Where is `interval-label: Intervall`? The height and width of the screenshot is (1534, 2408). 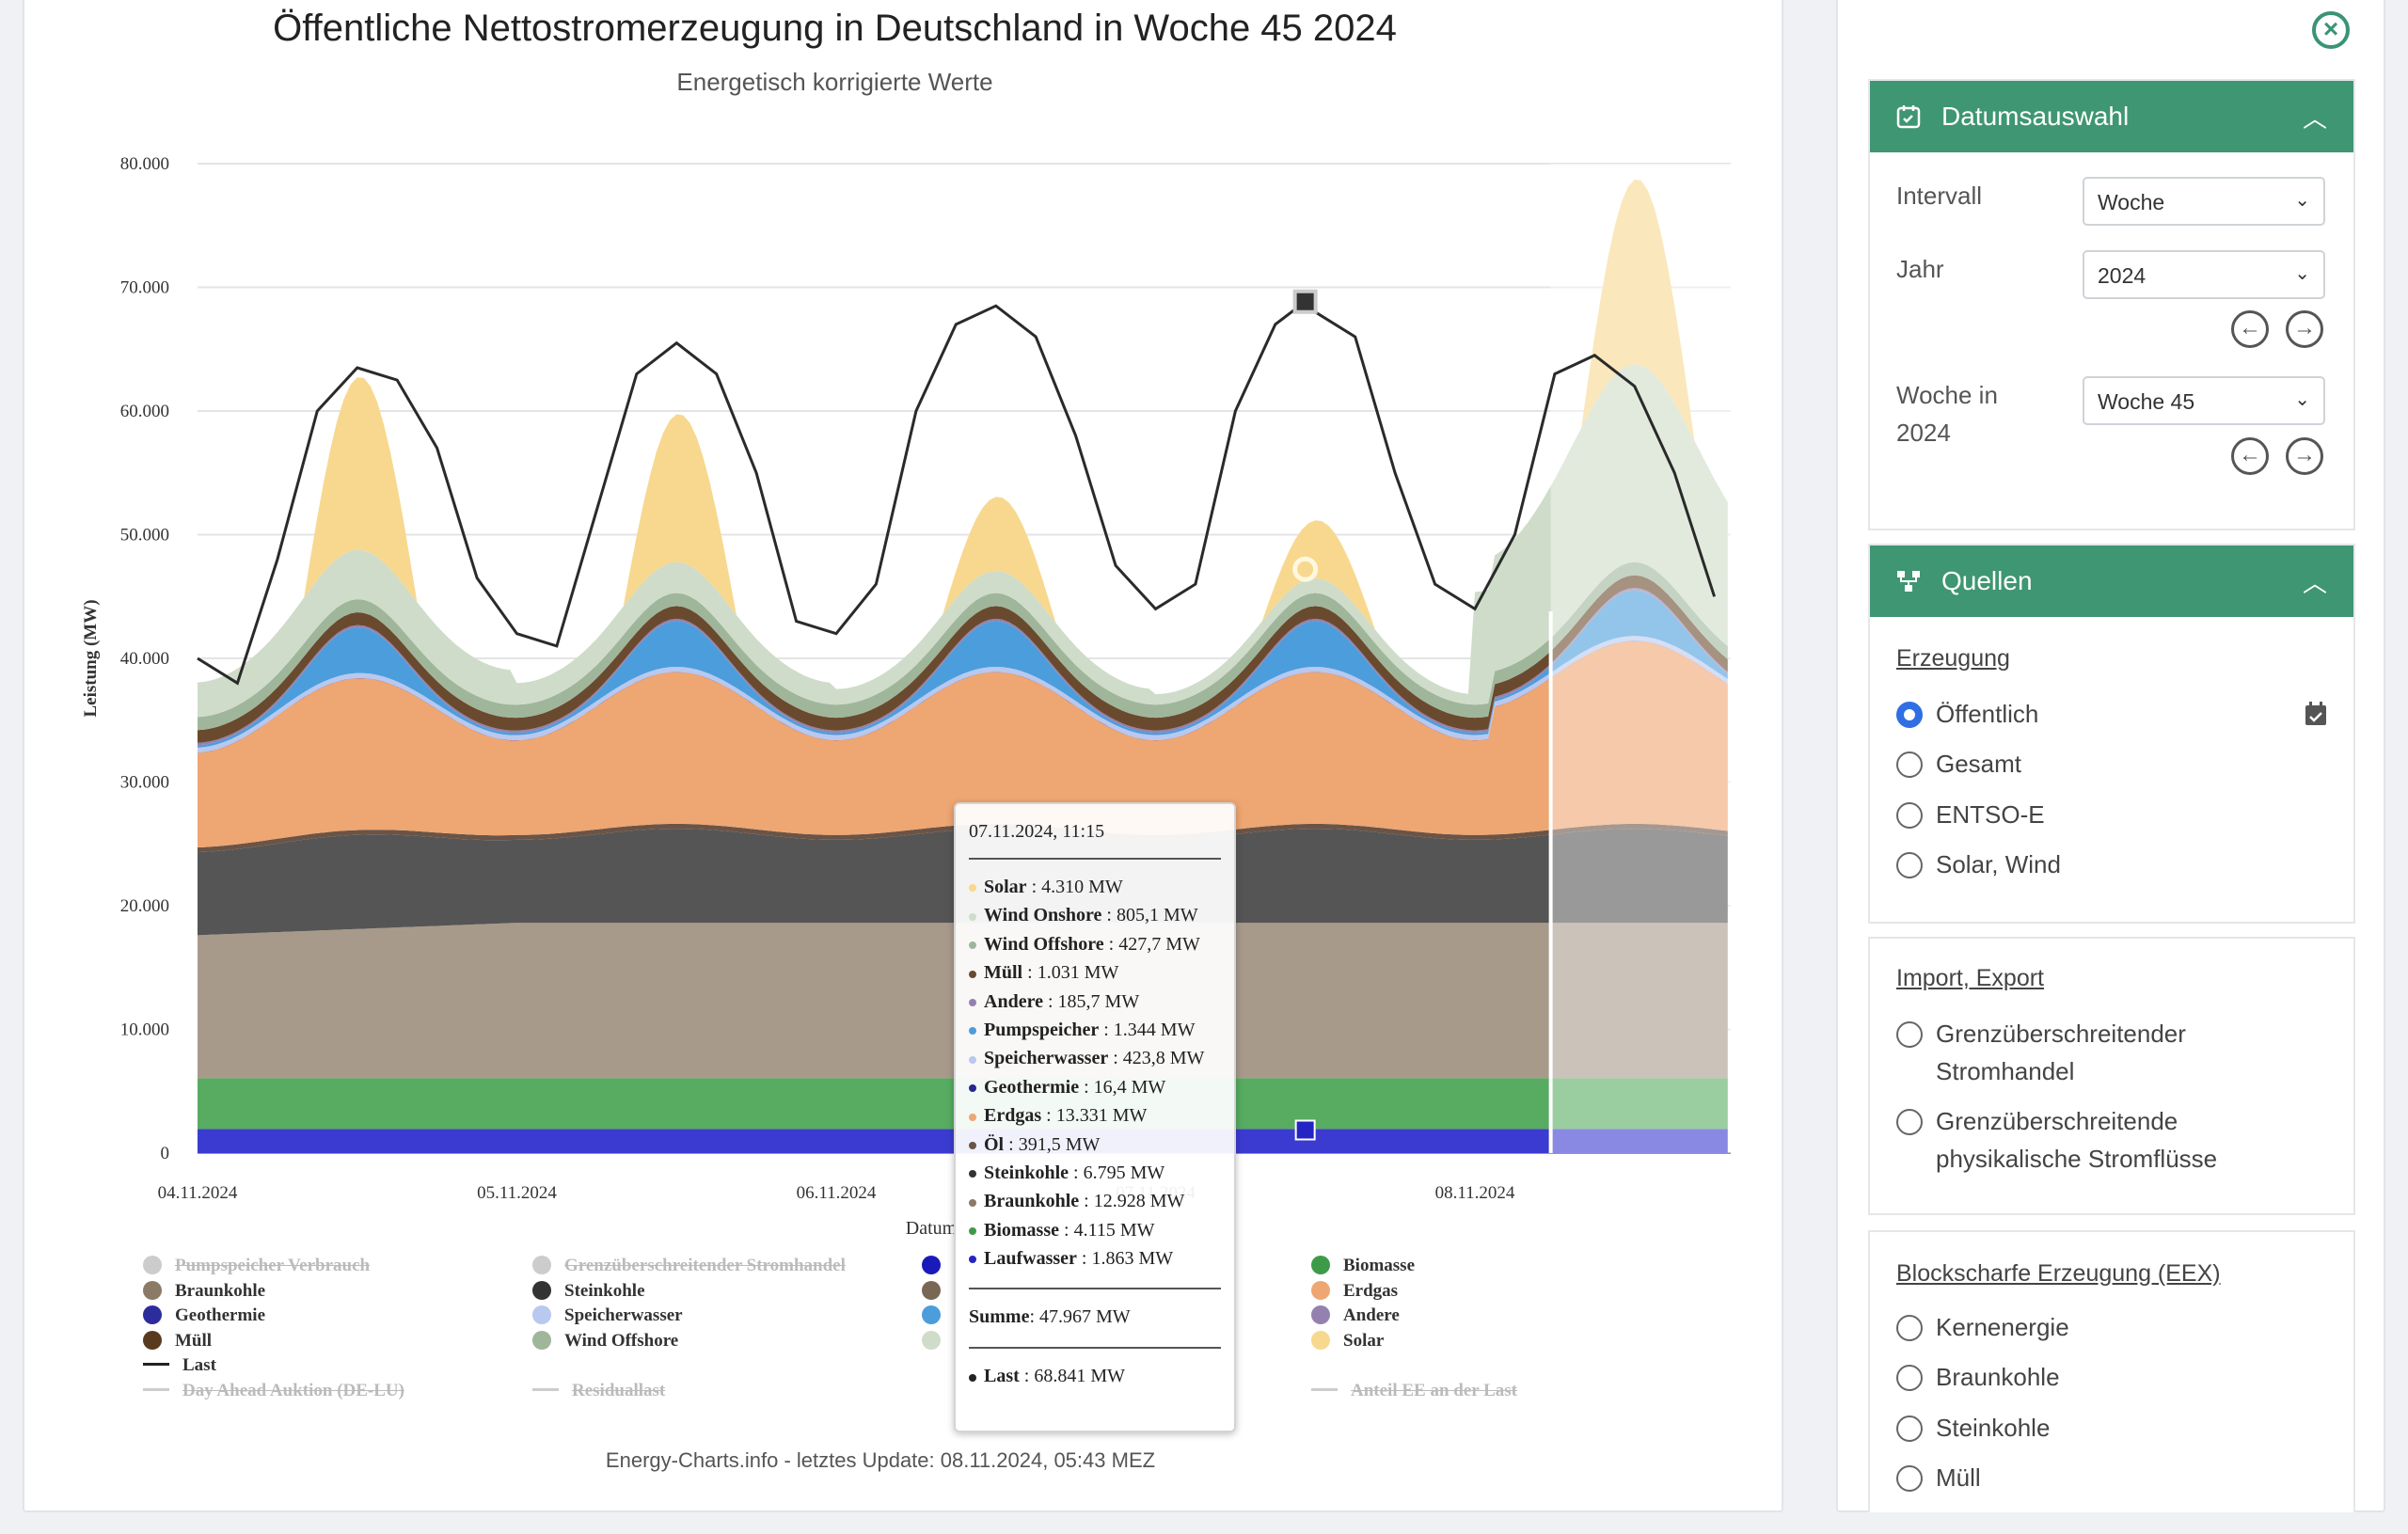 interval-label: Intervall is located at coordinates (1939, 196).